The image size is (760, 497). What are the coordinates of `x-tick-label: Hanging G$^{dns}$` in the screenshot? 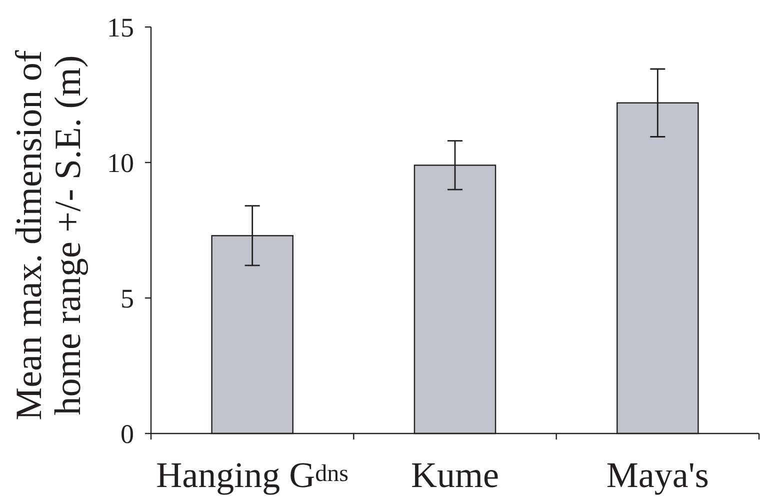 It's located at (252, 475).